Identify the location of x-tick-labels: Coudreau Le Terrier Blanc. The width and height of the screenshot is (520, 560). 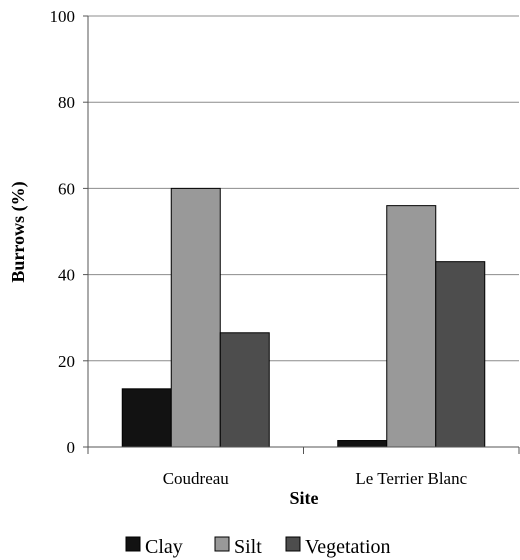
(315, 478).